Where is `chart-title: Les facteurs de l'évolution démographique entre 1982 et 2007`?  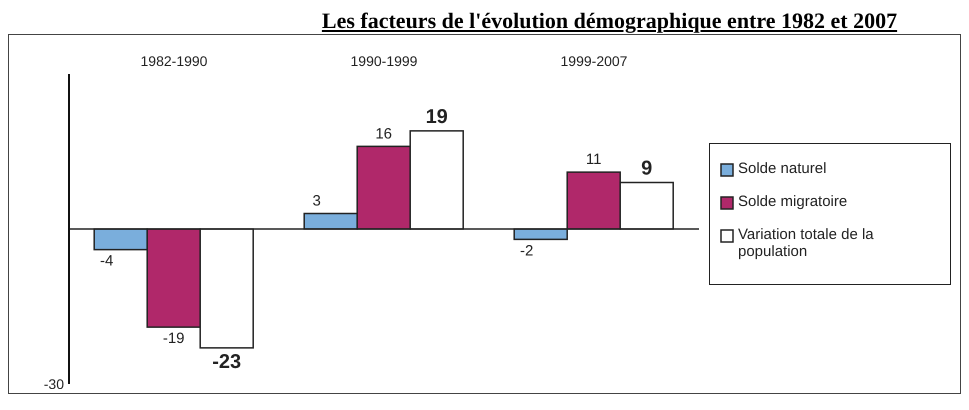
chart-title: Les facteurs de l'évolution démographique entre 1982 et 2007 is located at coordinates (609, 21).